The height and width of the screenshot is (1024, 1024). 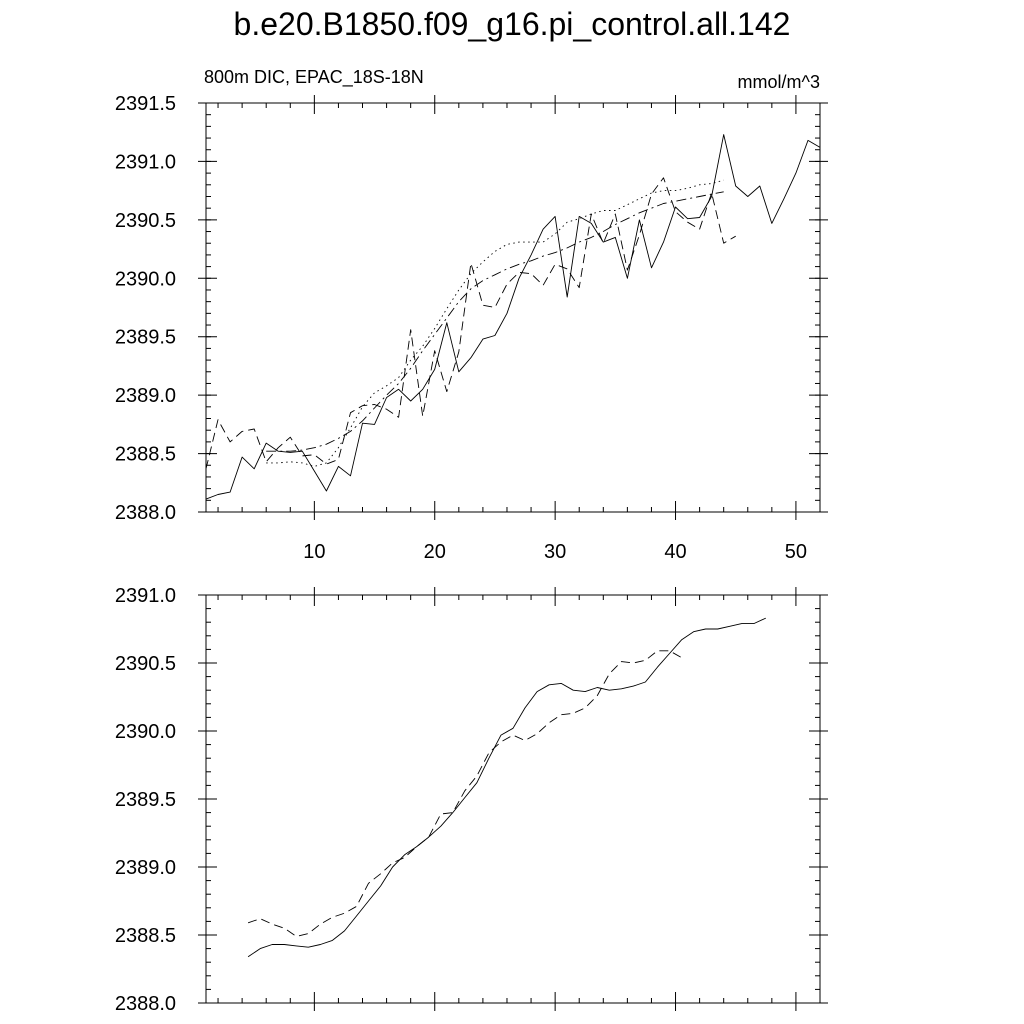 What do you see at coordinates (796, 552) in the screenshot?
I see `x-tick-label: 50` at bounding box center [796, 552].